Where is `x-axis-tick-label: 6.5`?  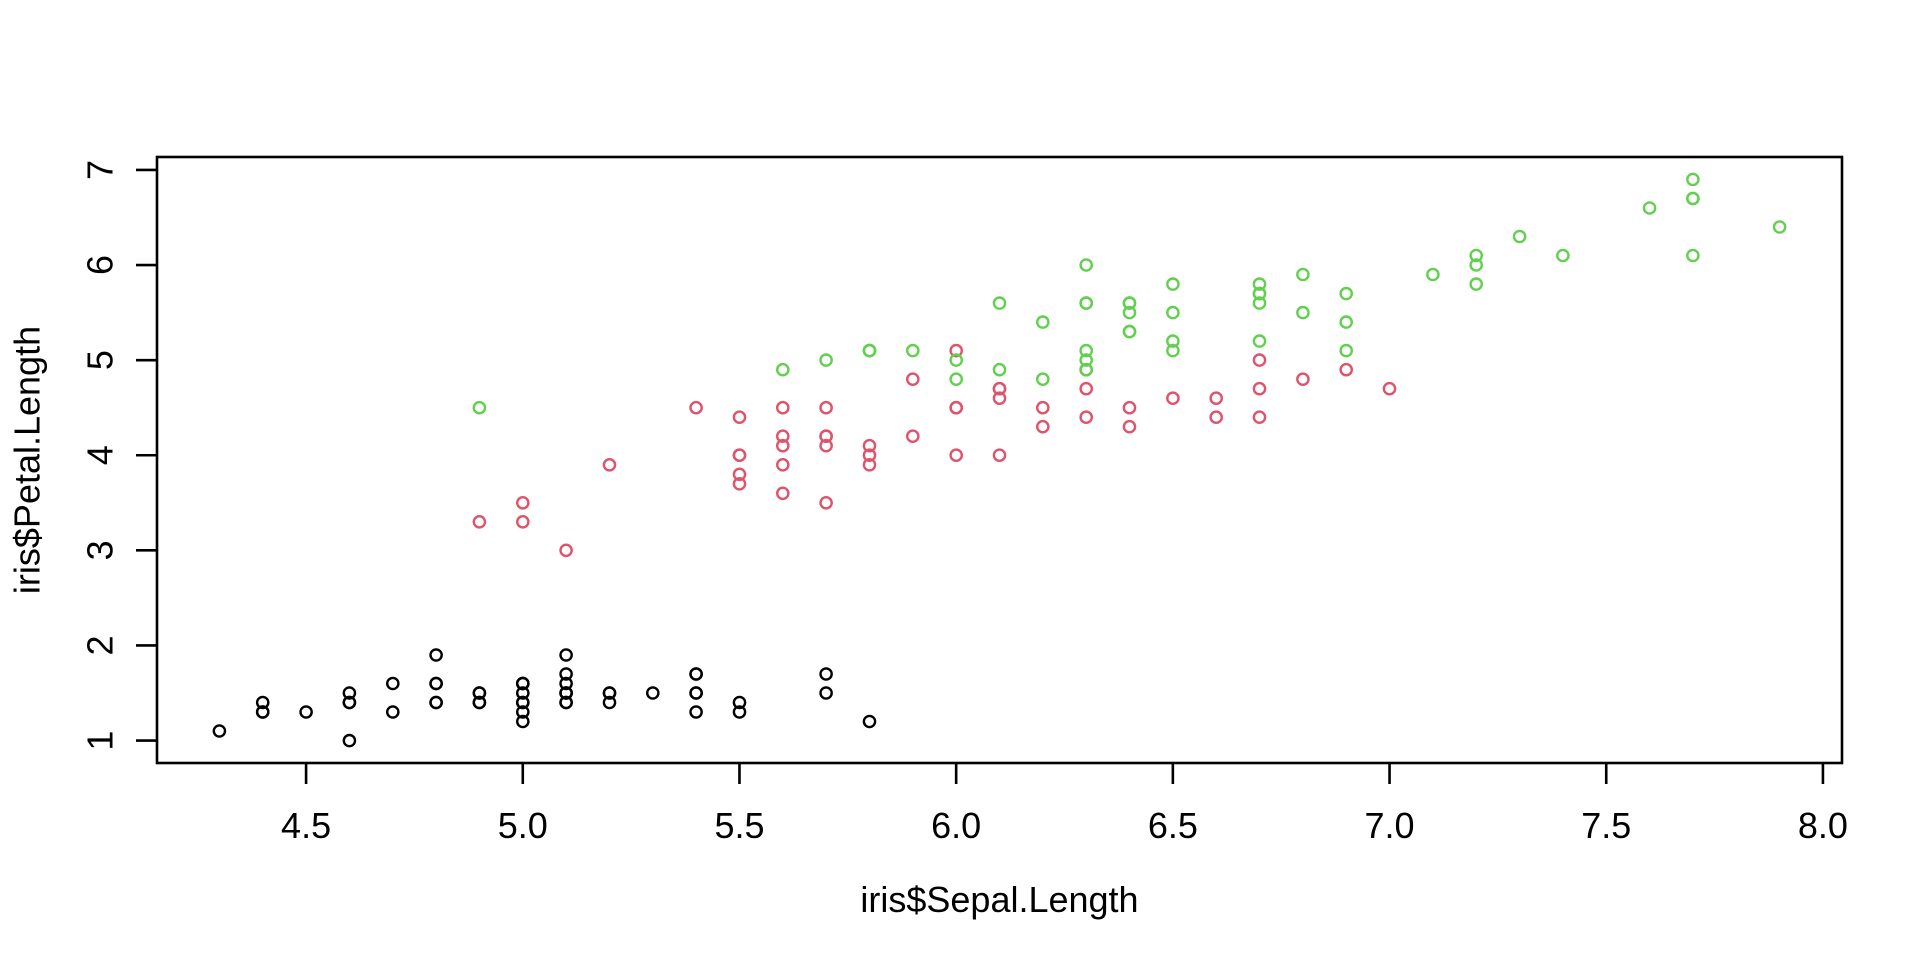
x-axis-tick-label: 6.5 is located at coordinates (1173, 825).